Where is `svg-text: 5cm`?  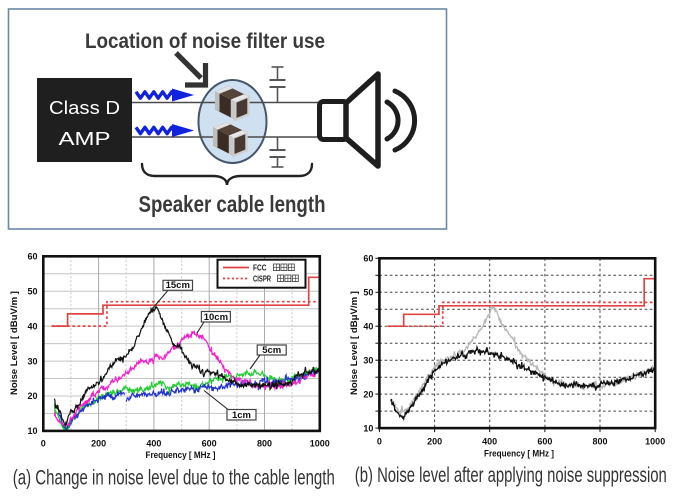 svg-text: 5cm is located at coordinates (271, 350).